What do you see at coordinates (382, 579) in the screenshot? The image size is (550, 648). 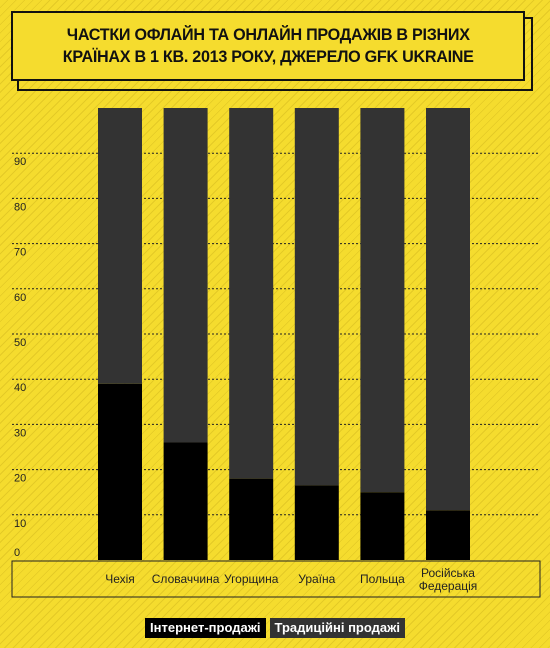 I see `category-label: Польща` at bounding box center [382, 579].